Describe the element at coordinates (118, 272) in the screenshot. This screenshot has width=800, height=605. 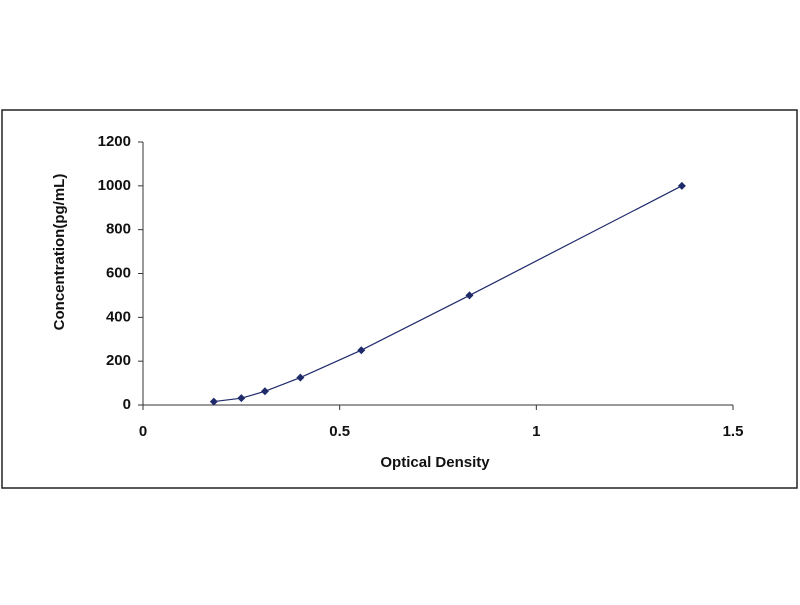
I see `y-tick-label: 600` at that location.